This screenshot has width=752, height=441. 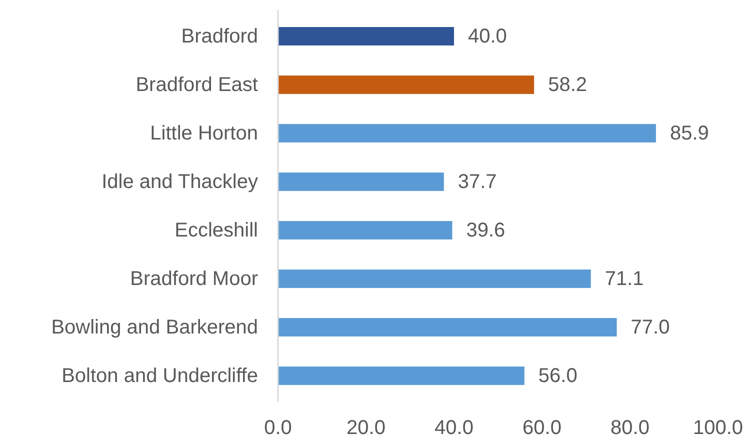 What do you see at coordinates (454, 428) in the screenshot?
I see `x-tick-label: 40.0` at bounding box center [454, 428].